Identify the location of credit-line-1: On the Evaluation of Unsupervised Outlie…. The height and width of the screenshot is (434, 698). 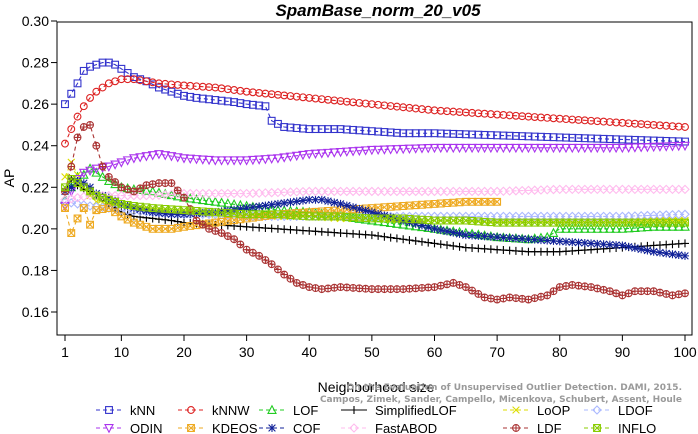
(514, 388).